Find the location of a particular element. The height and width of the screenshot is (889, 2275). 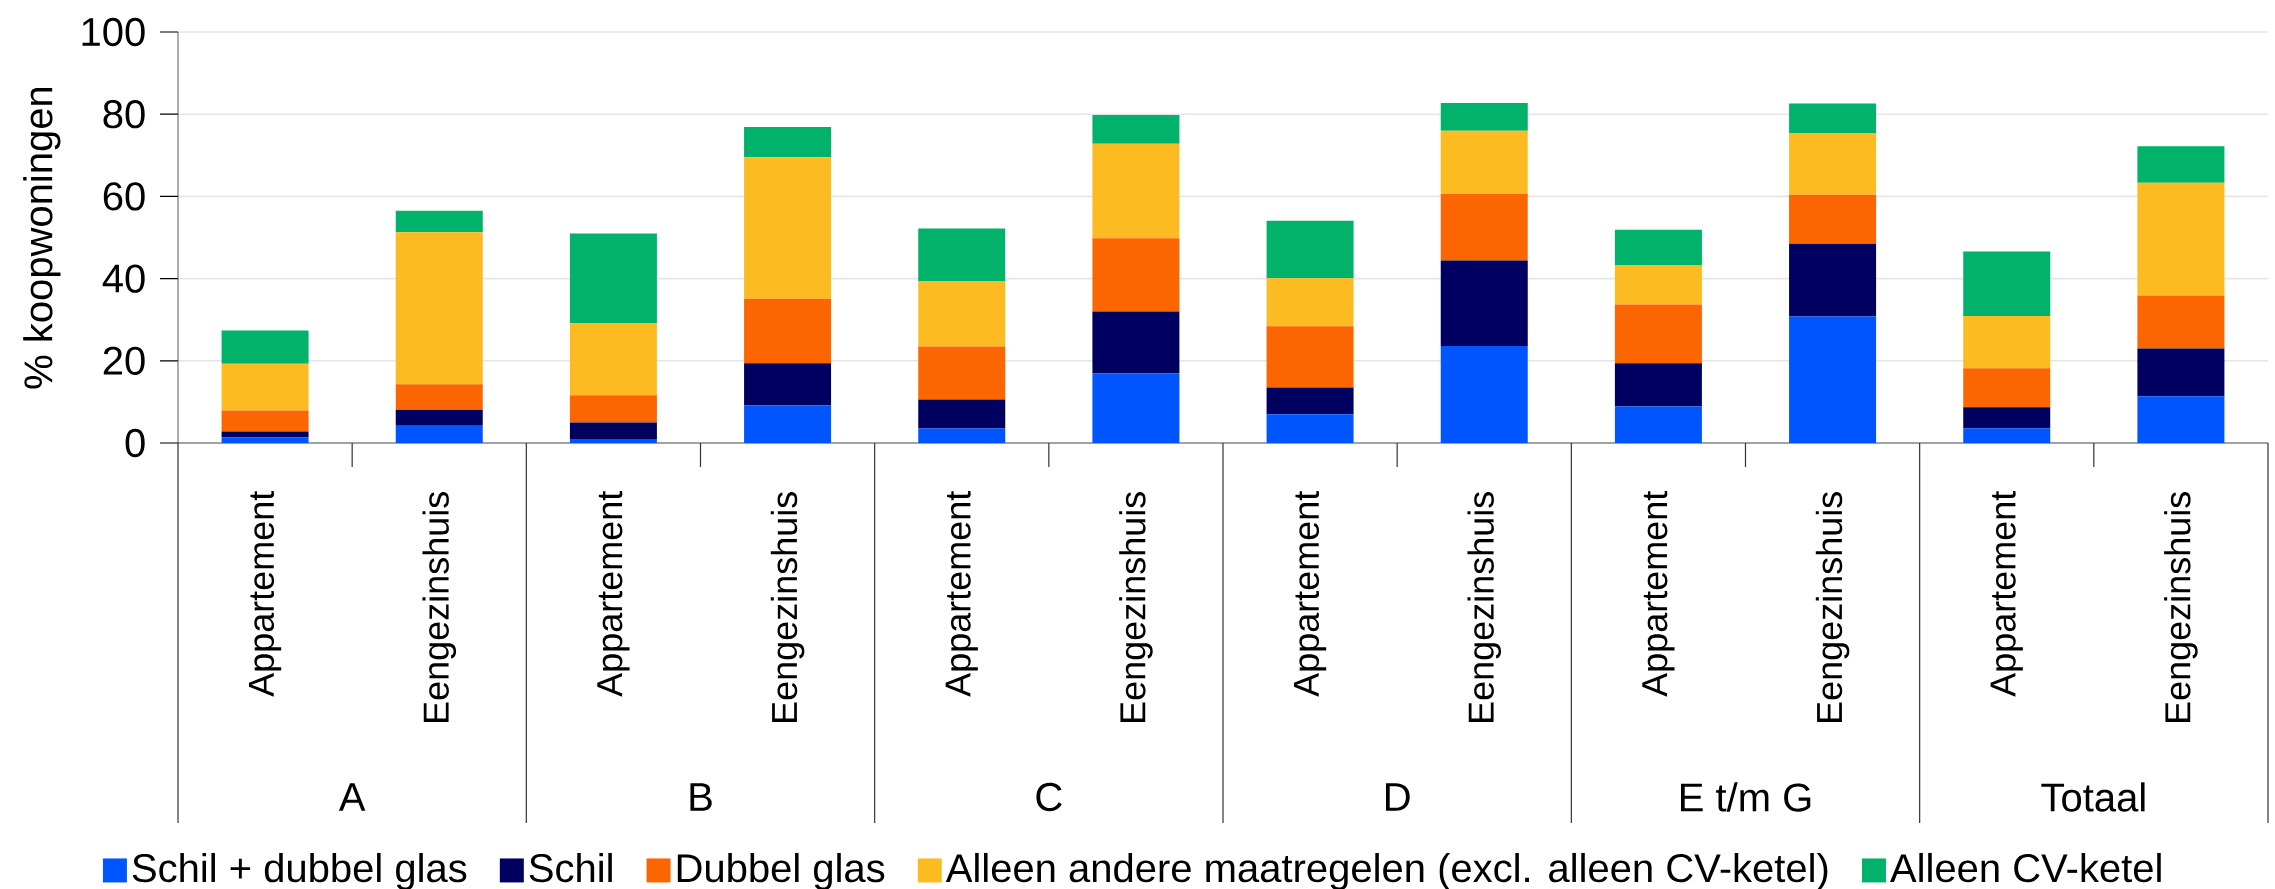

text: D is located at coordinates (1398, 797).